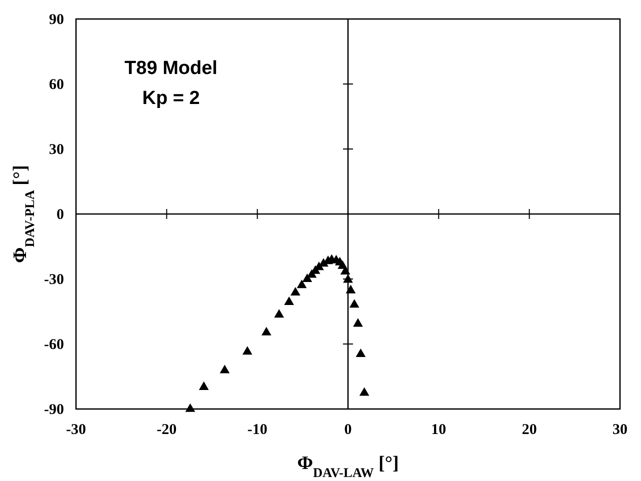  I want to click on x-tick-label: -20, so click(166, 430).